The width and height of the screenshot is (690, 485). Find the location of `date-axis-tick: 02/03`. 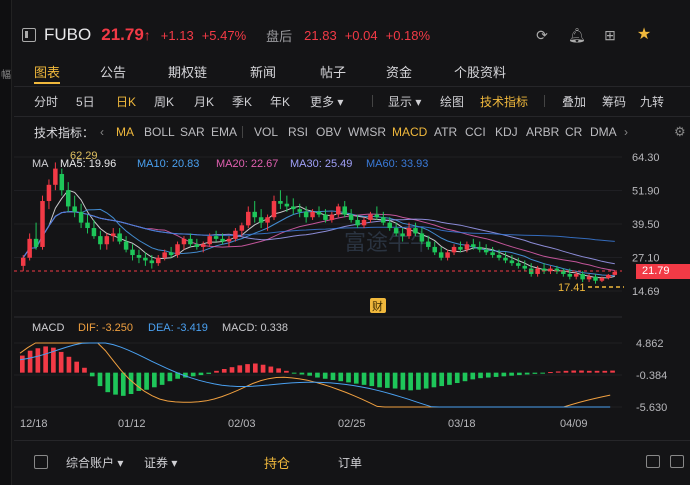

date-axis-tick: 02/03 is located at coordinates (242, 424).